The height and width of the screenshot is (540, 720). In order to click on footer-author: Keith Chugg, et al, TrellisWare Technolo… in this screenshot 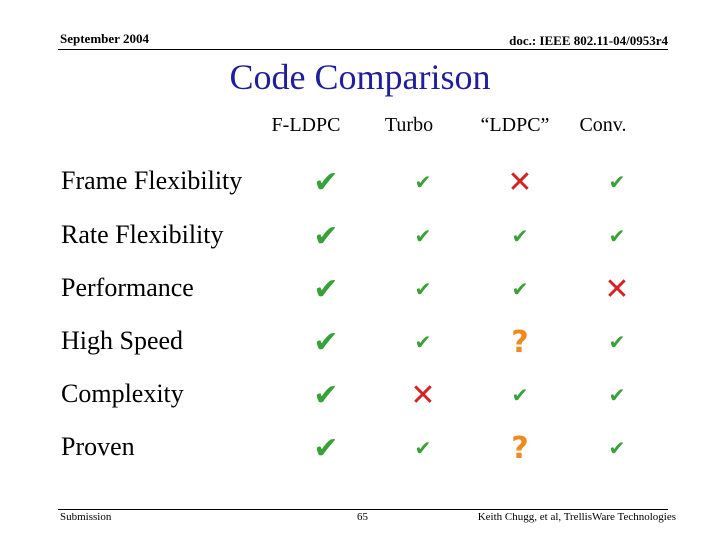, I will do `click(576, 517)`.